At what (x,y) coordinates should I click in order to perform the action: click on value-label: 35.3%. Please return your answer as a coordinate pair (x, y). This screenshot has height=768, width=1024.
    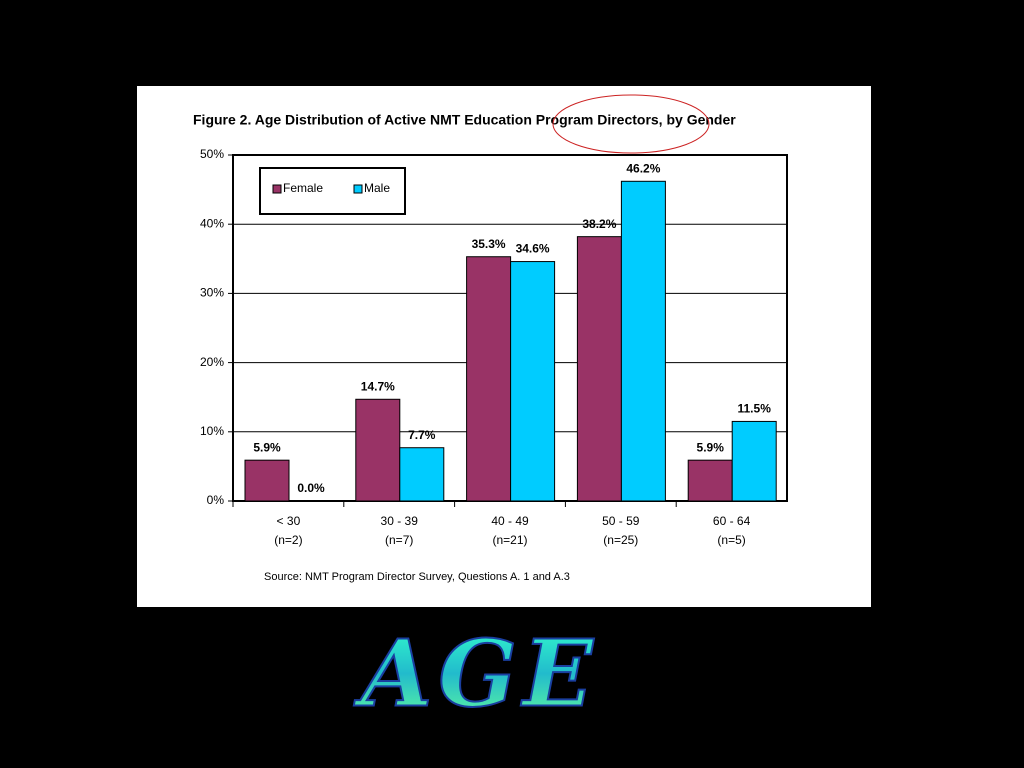
    Looking at the image, I should click on (489, 244).